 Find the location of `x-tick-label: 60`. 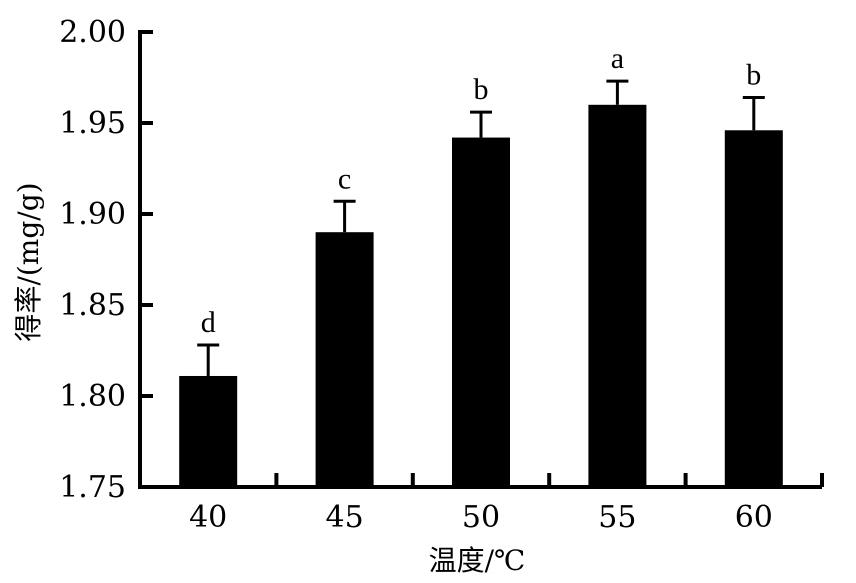

x-tick-label: 60 is located at coordinates (754, 517).